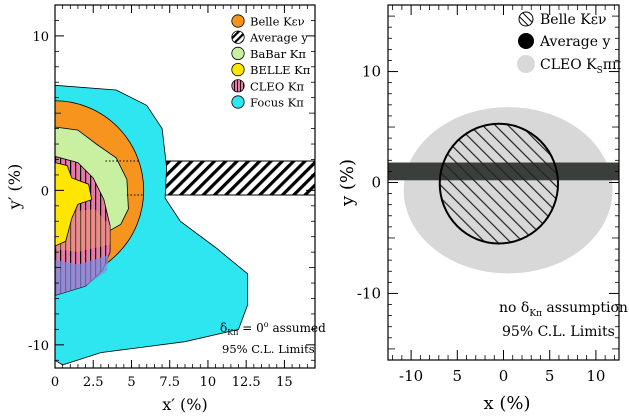 This screenshot has width=629, height=419. I want to click on legend-label-tail: ππ, so click(612, 65).